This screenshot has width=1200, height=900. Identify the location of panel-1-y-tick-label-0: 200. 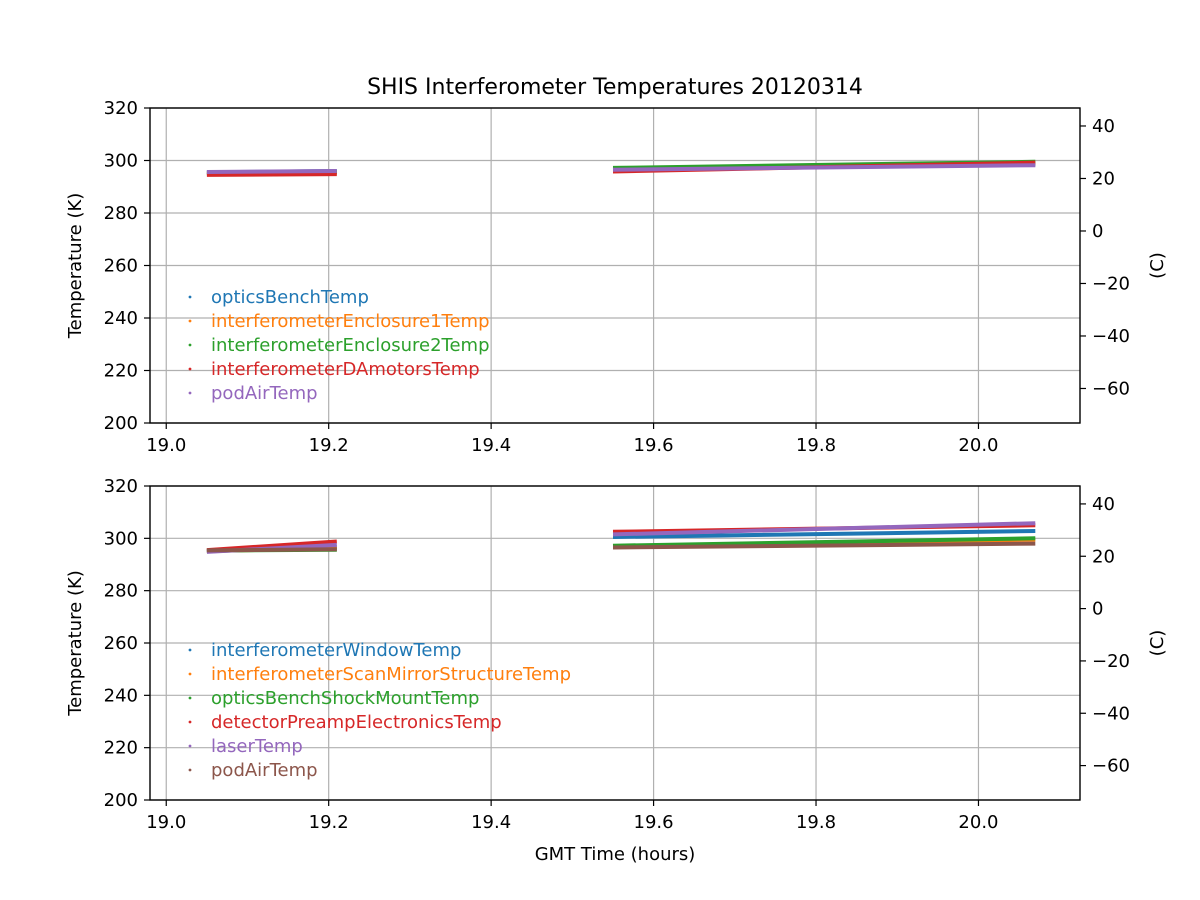
(121, 800).